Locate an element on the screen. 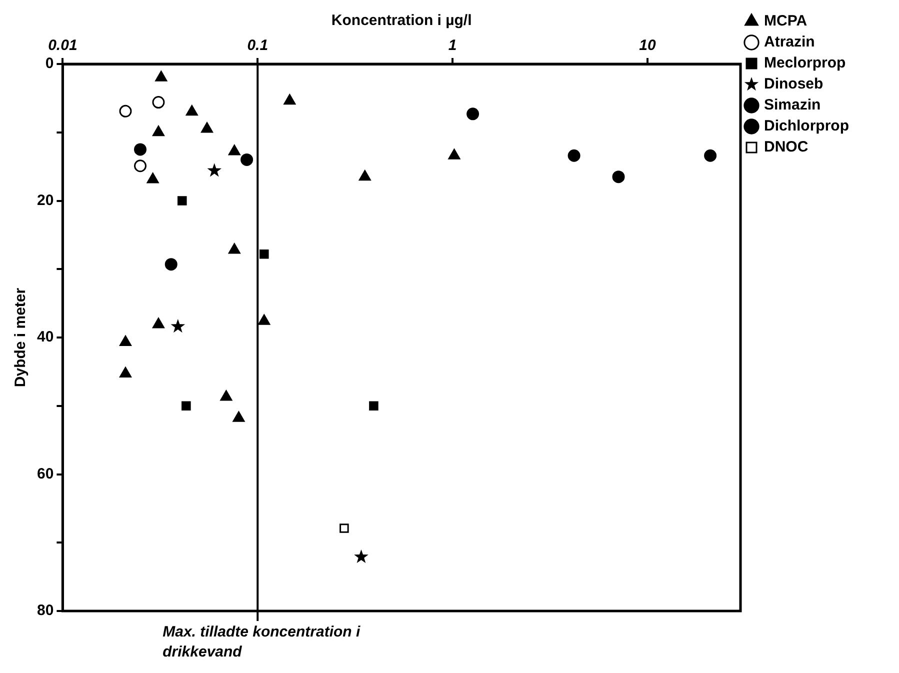 The image size is (899, 673). x-tick-label: 0.01 is located at coordinates (63, 45).